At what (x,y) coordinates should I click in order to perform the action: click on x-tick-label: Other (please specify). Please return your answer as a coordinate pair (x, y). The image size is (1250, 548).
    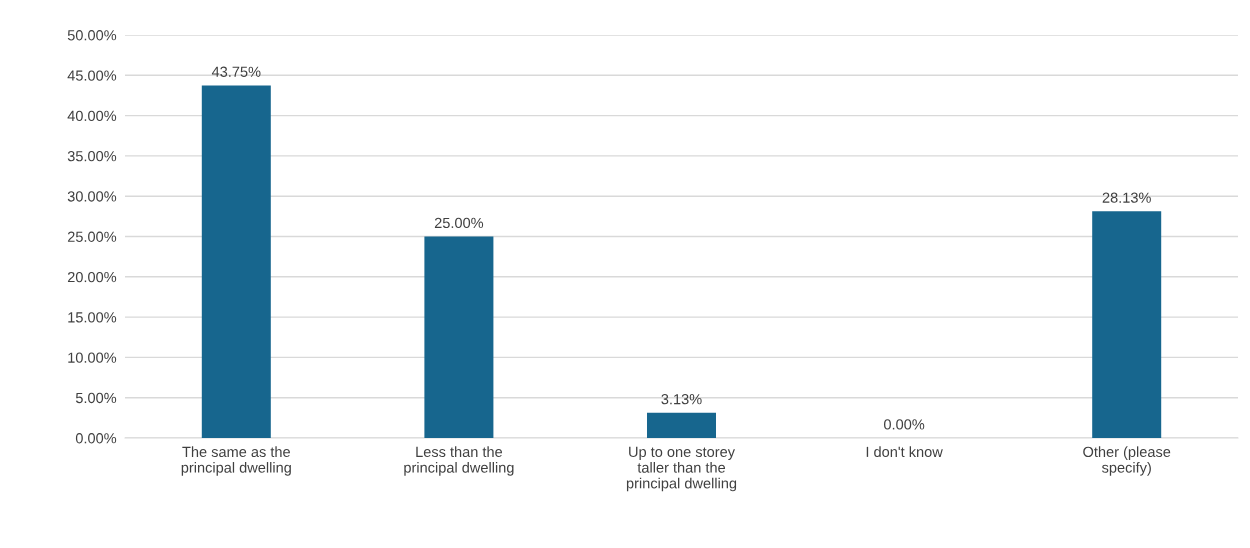
    Looking at the image, I should click on (1127, 461).